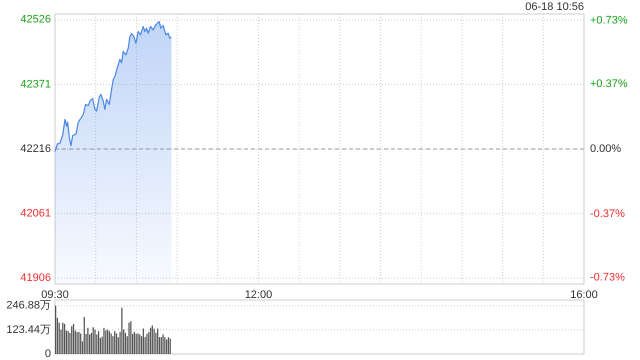 This screenshot has width=640, height=360. What do you see at coordinates (28, 306) in the screenshot?
I see `y-tick-label: 246.88万` at bounding box center [28, 306].